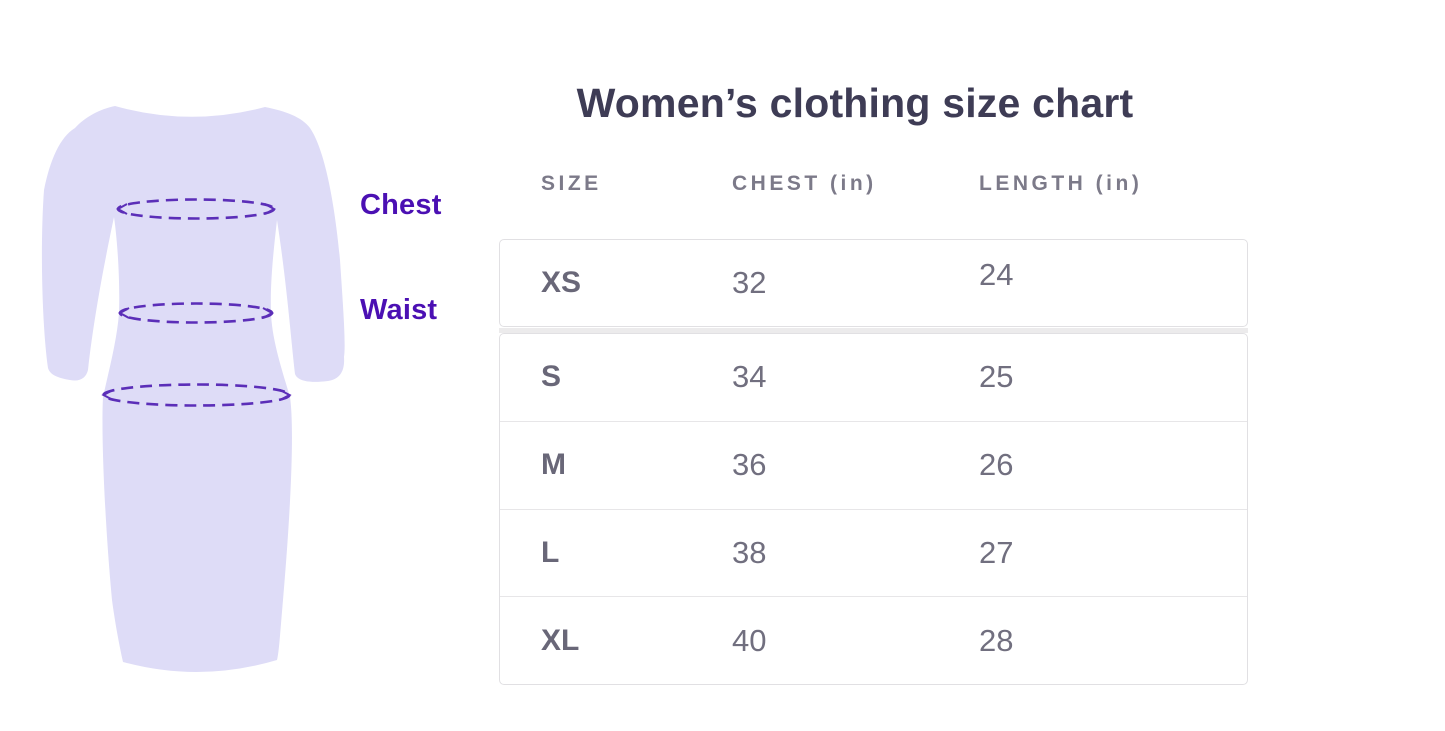  I want to click on length-cell: 24, so click(996, 274).